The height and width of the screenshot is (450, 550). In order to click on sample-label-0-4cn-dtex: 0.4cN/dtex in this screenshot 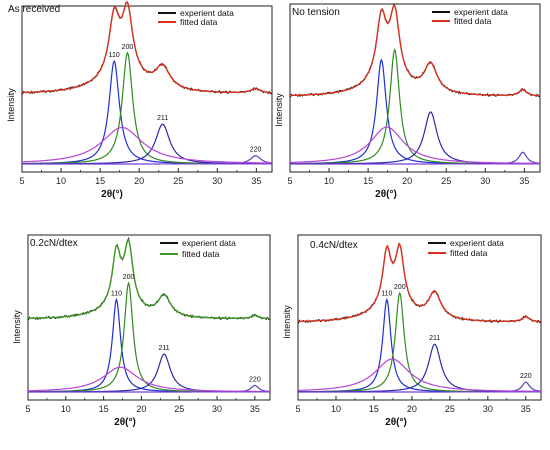, I will do `click(334, 245)`.